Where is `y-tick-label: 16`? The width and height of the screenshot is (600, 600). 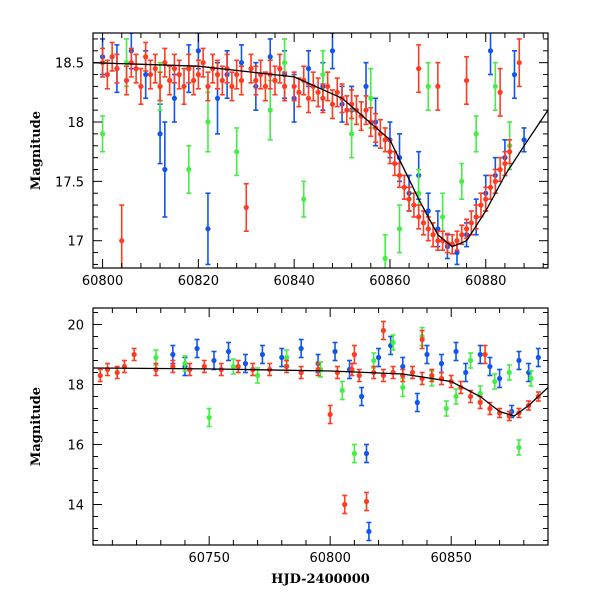
y-tick-label: 16 is located at coordinates (75, 446).